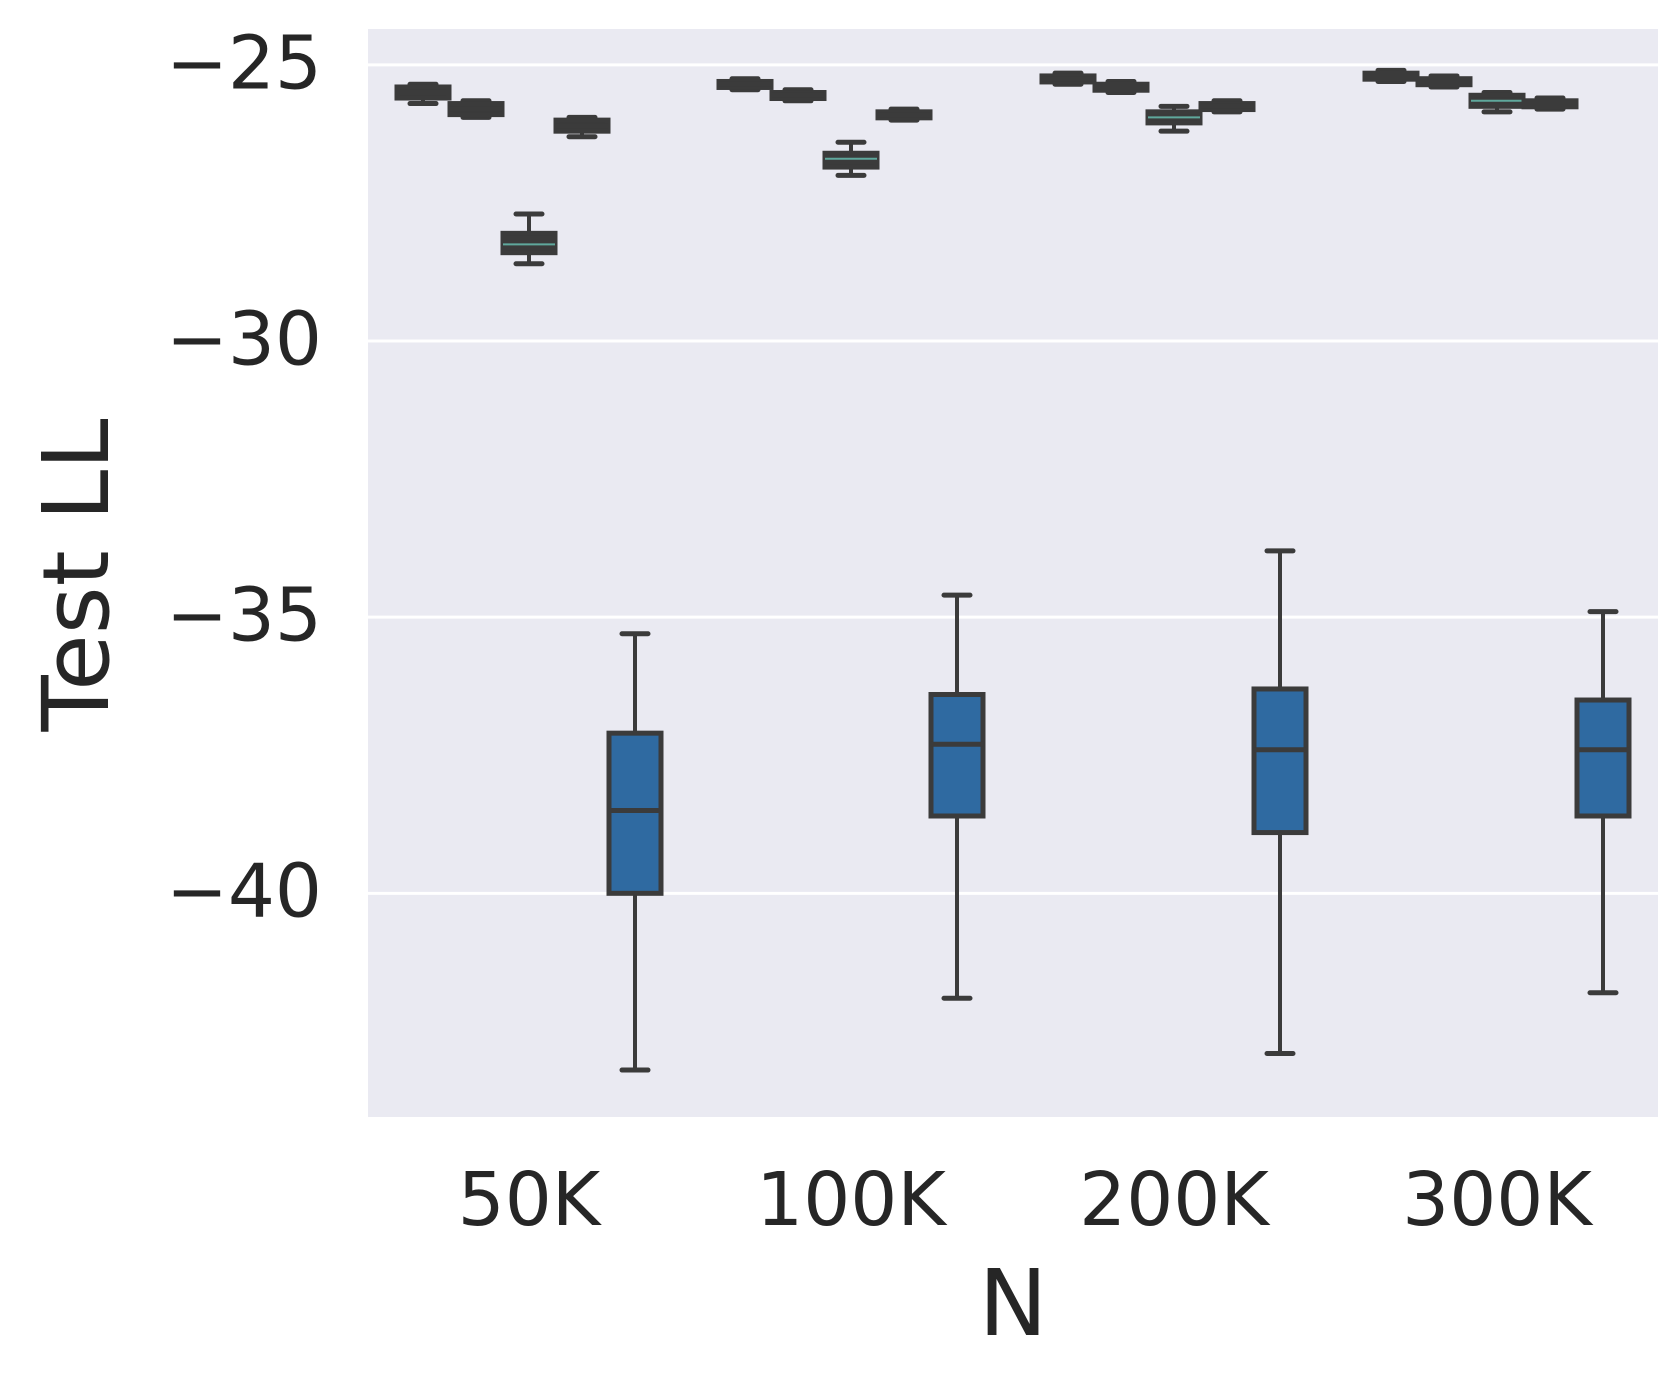 This screenshot has height=1382, width=1680. I want to click on x-axis-label: N, so click(1013, 1303).